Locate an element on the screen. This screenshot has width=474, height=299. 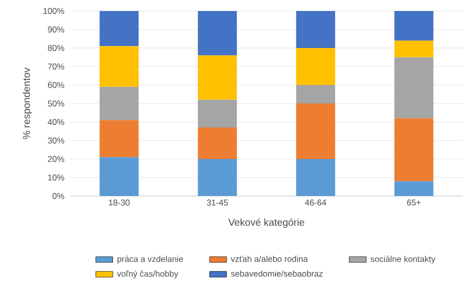
y-tick-label: 90% is located at coordinates (56, 29).